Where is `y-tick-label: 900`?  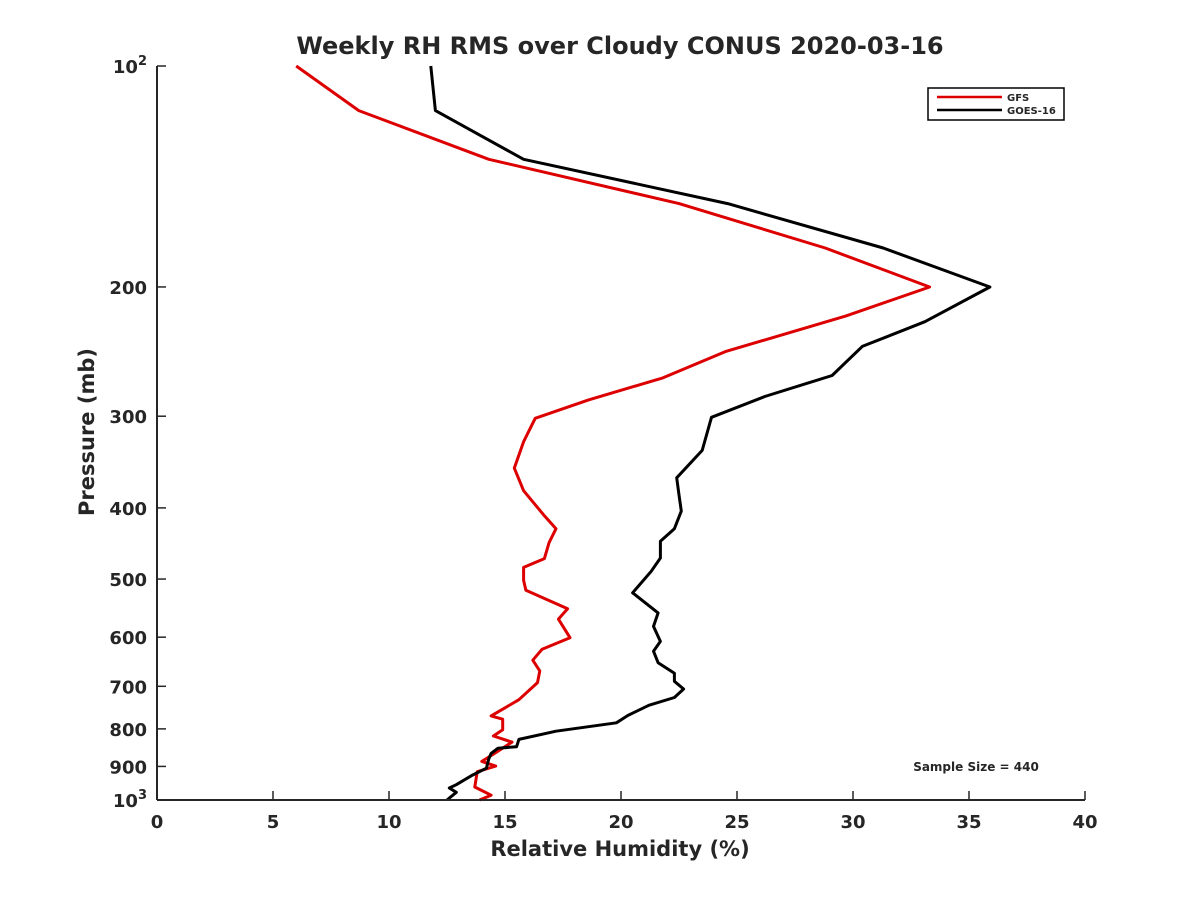 y-tick-label: 900 is located at coordinates (128, 767).